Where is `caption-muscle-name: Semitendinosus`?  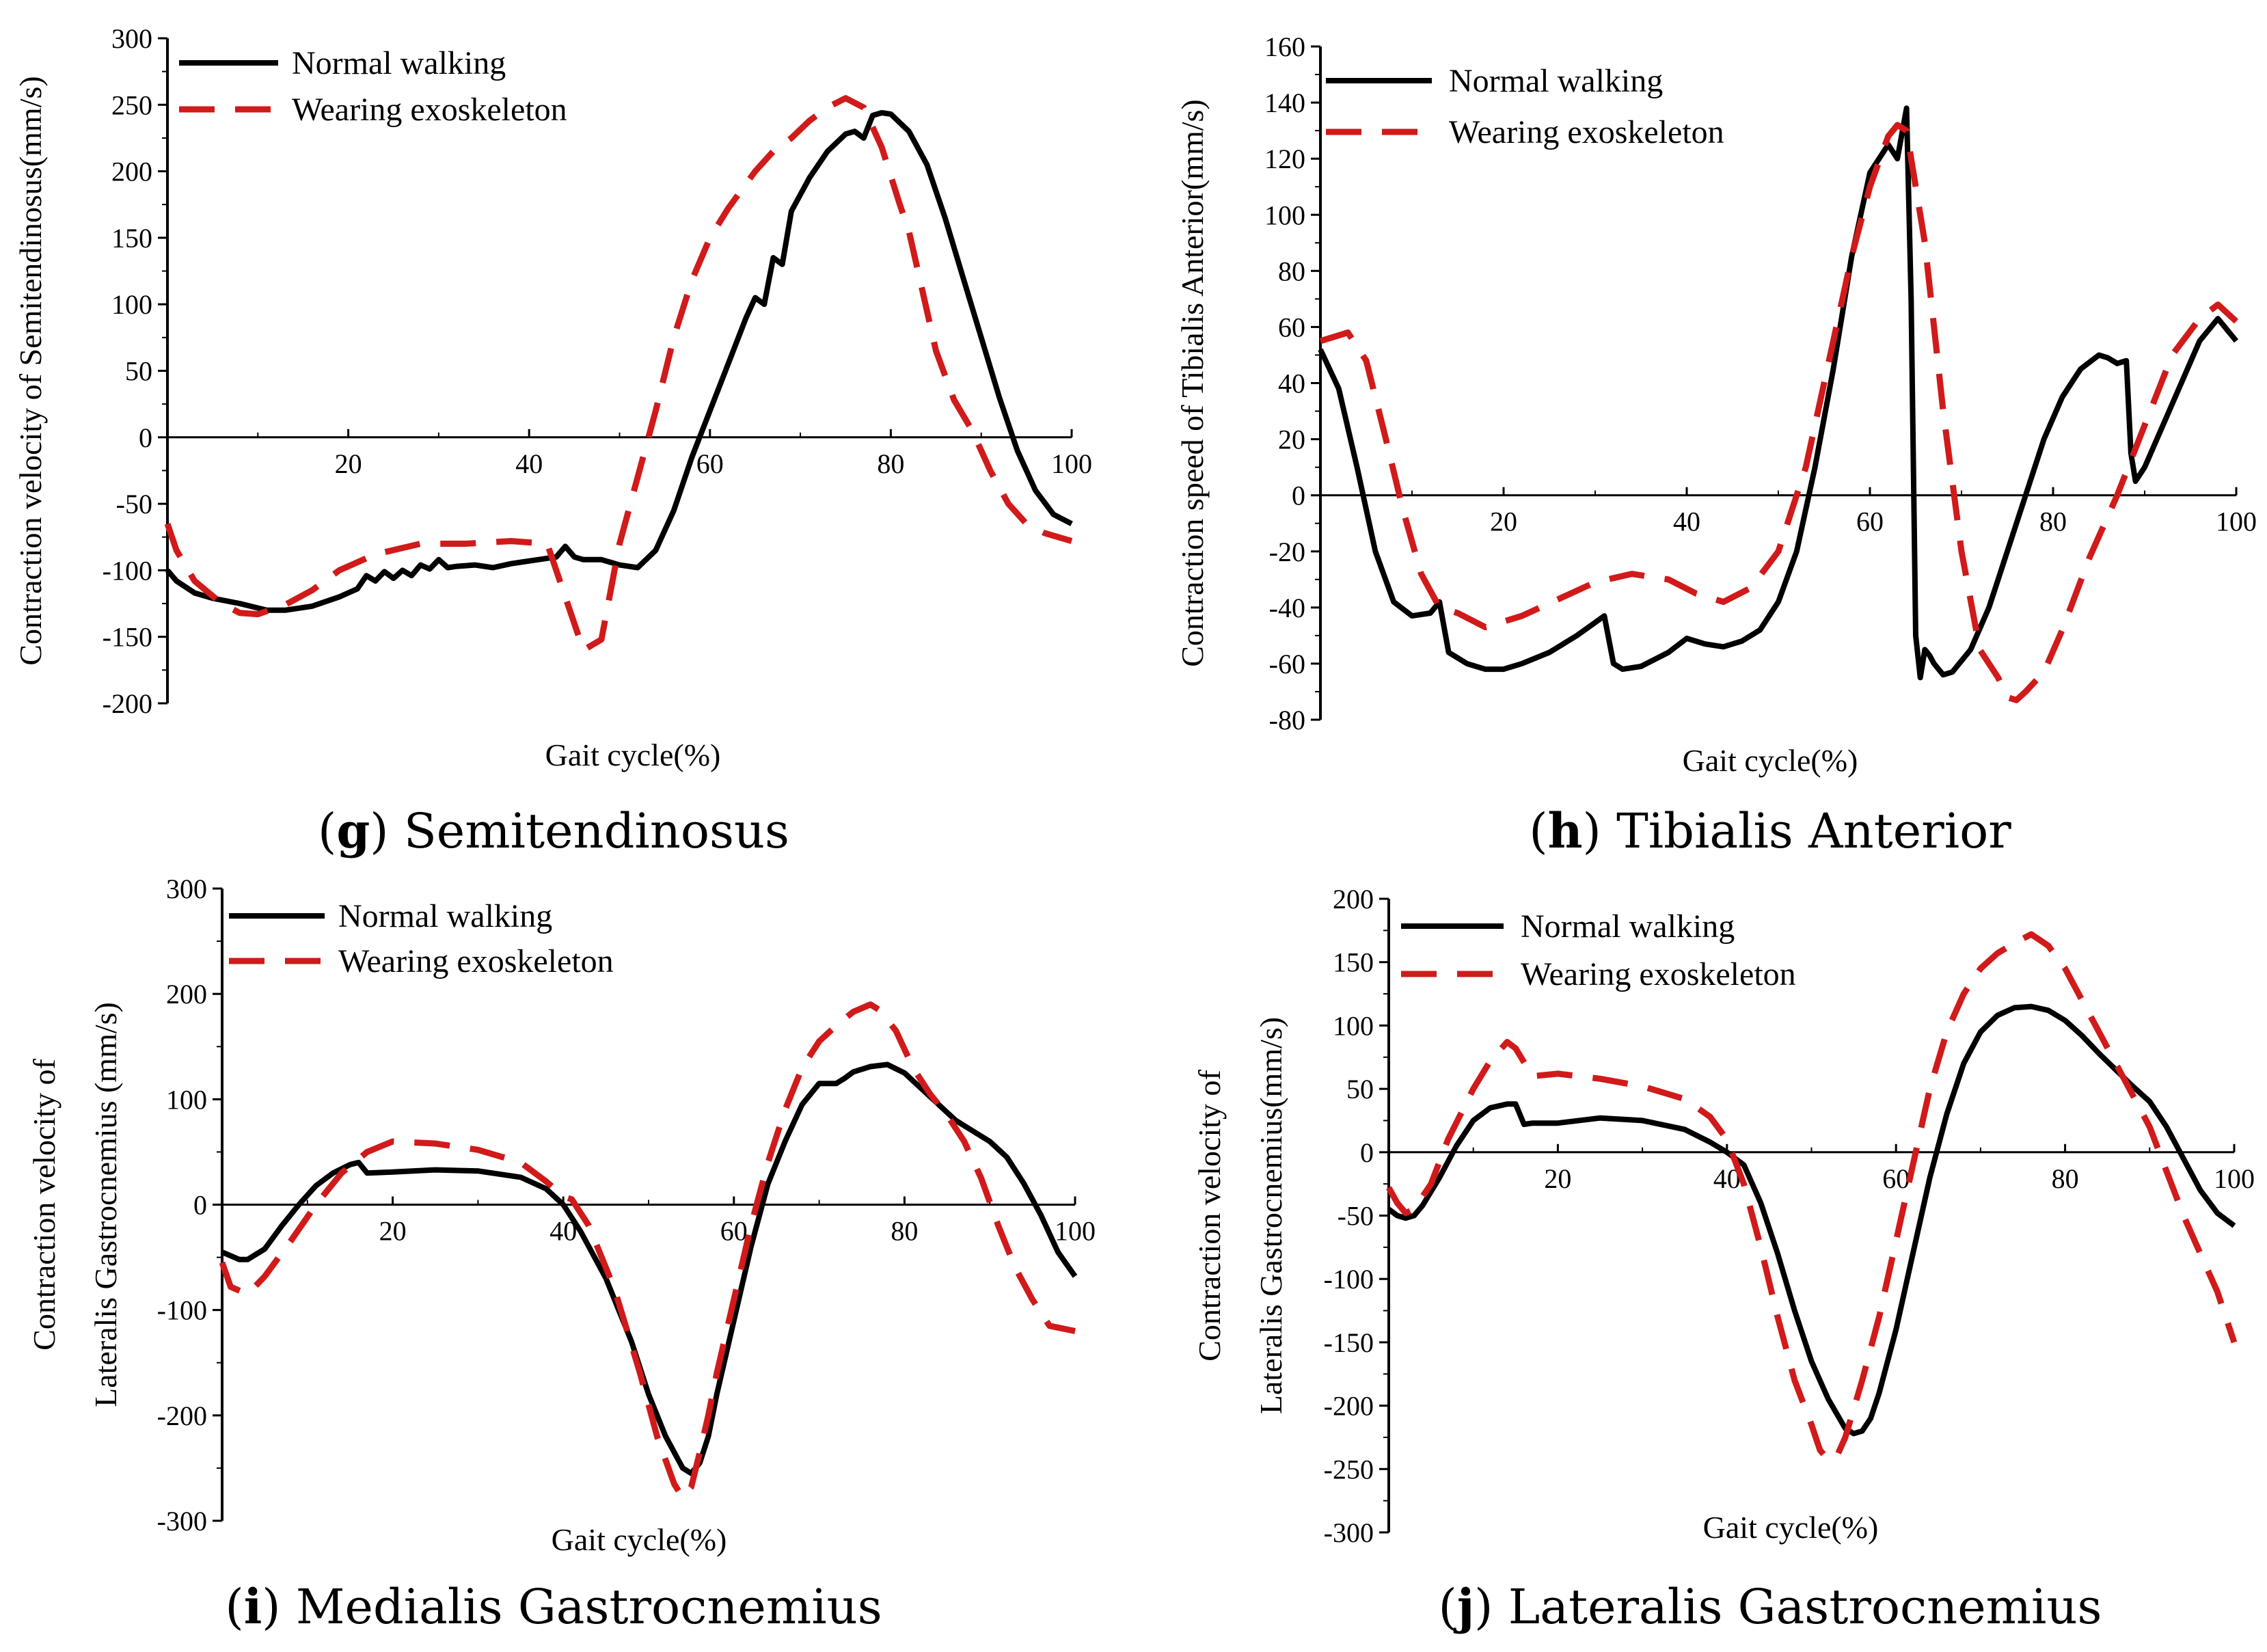
caption-muscle-name: Semitendinosus is located at coordinates (596, 831).